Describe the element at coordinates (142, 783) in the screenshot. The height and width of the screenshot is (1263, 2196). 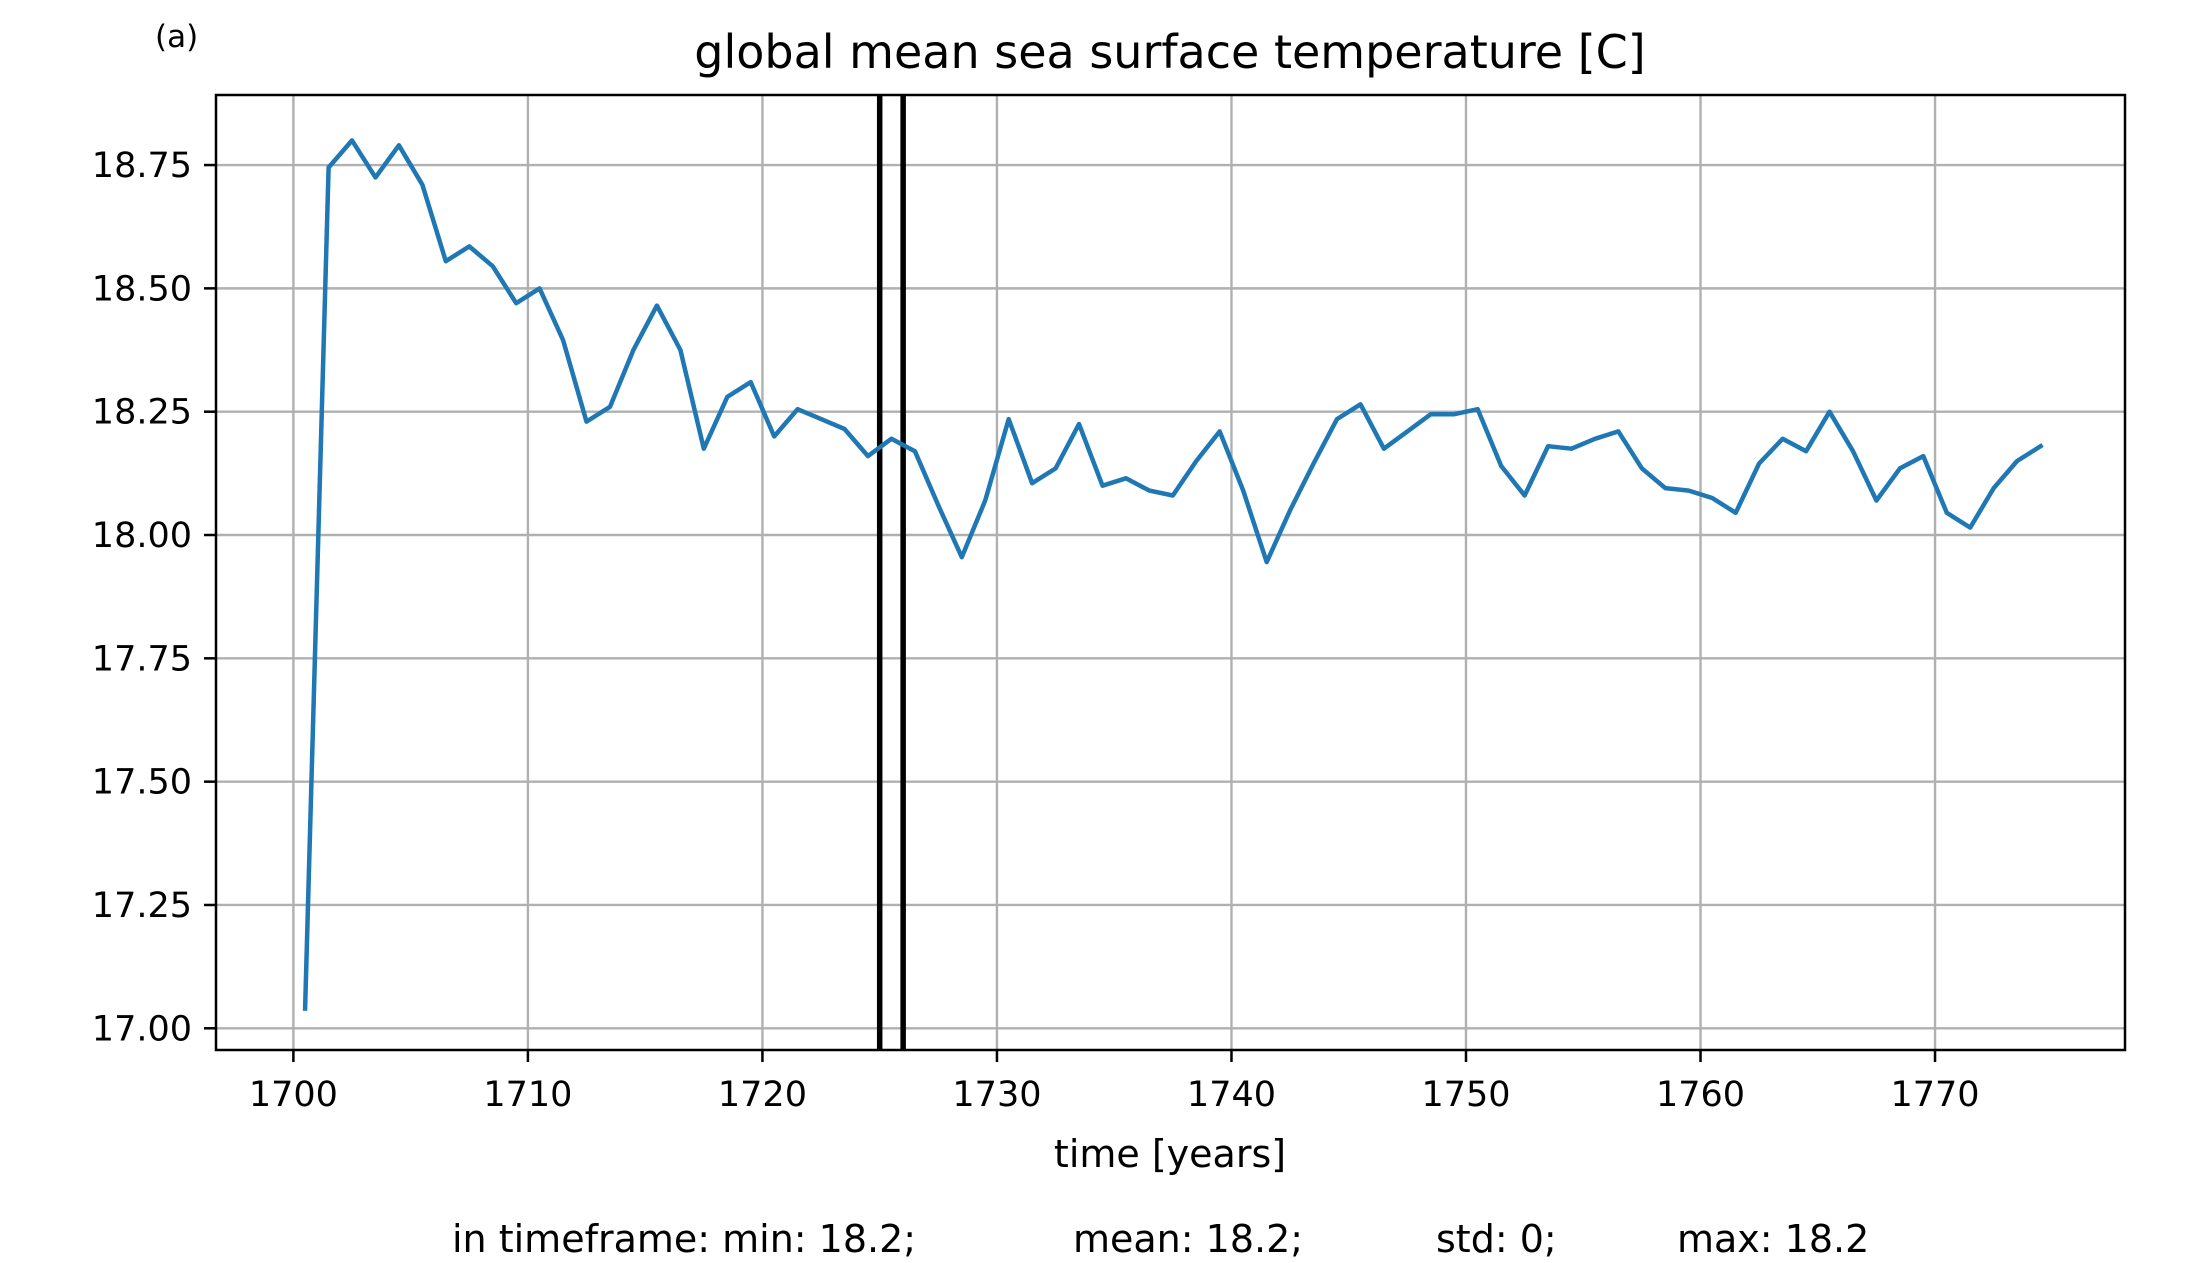
I see `y-tick-label: 17.50` at that location.